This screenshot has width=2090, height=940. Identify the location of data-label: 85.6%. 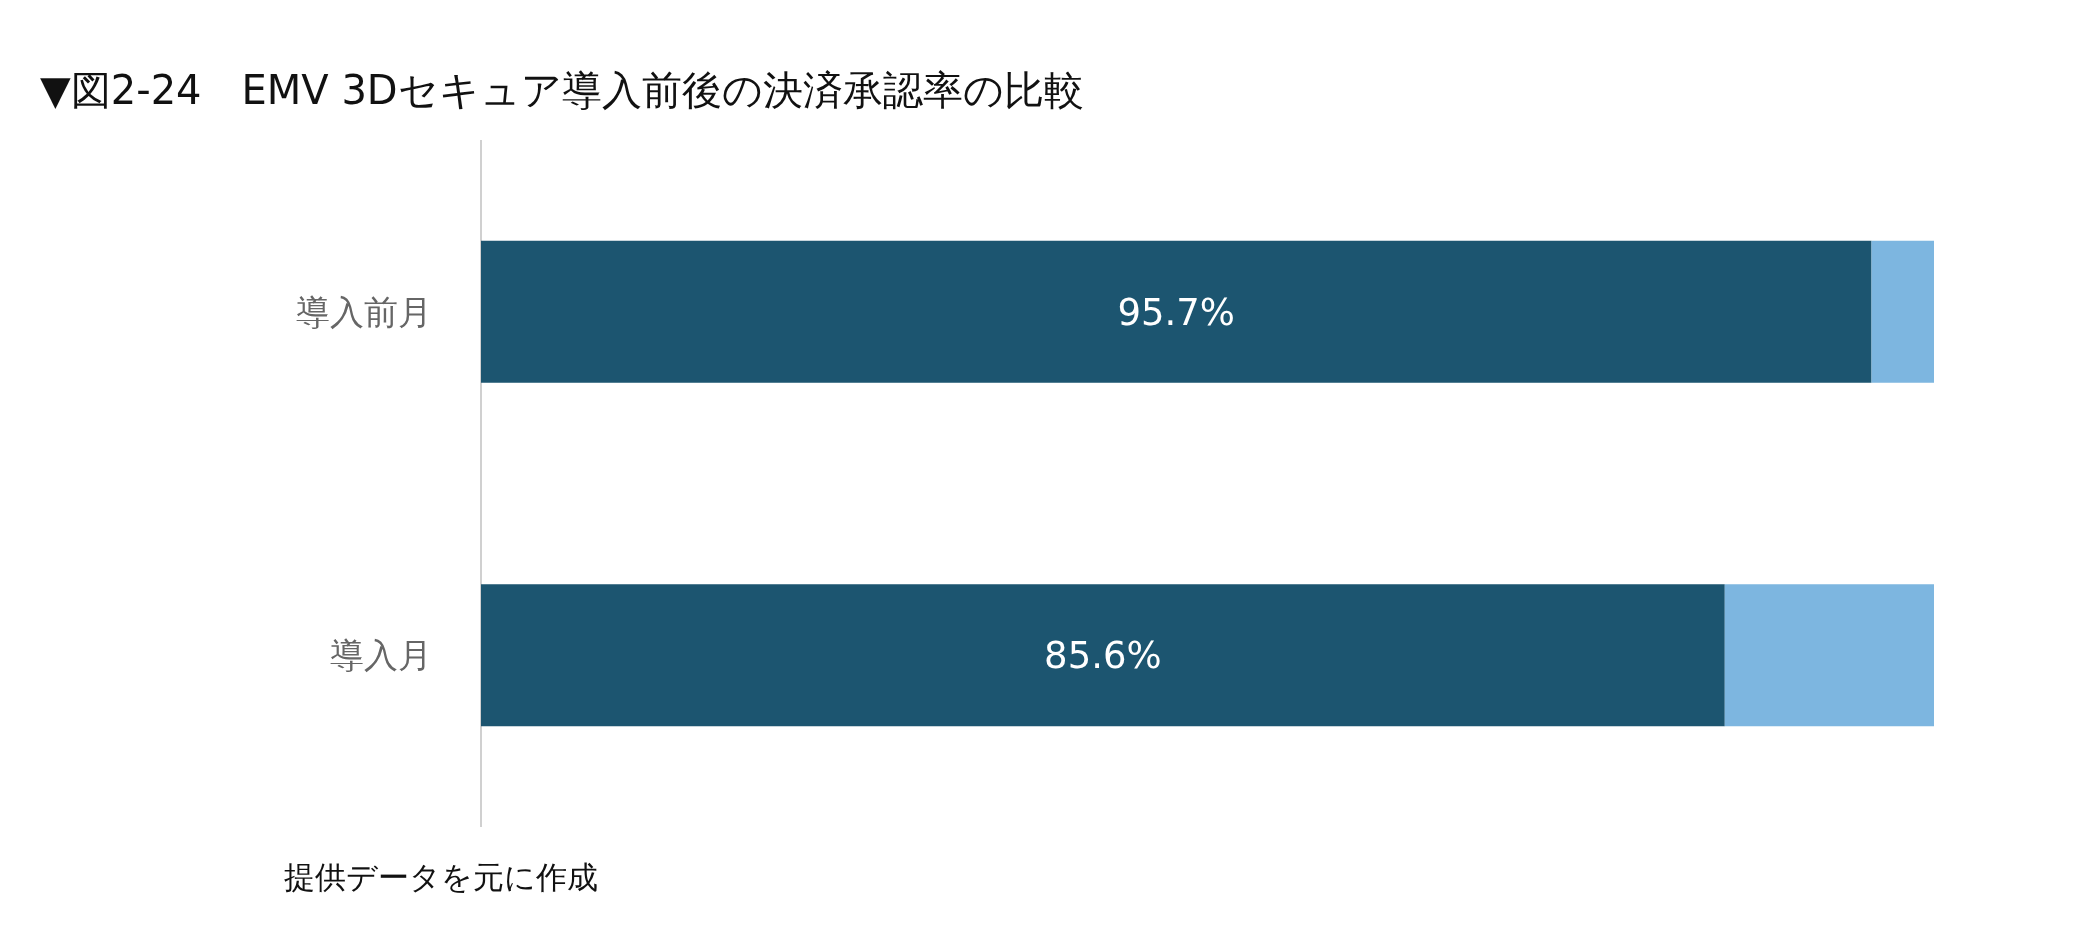
(1103, 656).